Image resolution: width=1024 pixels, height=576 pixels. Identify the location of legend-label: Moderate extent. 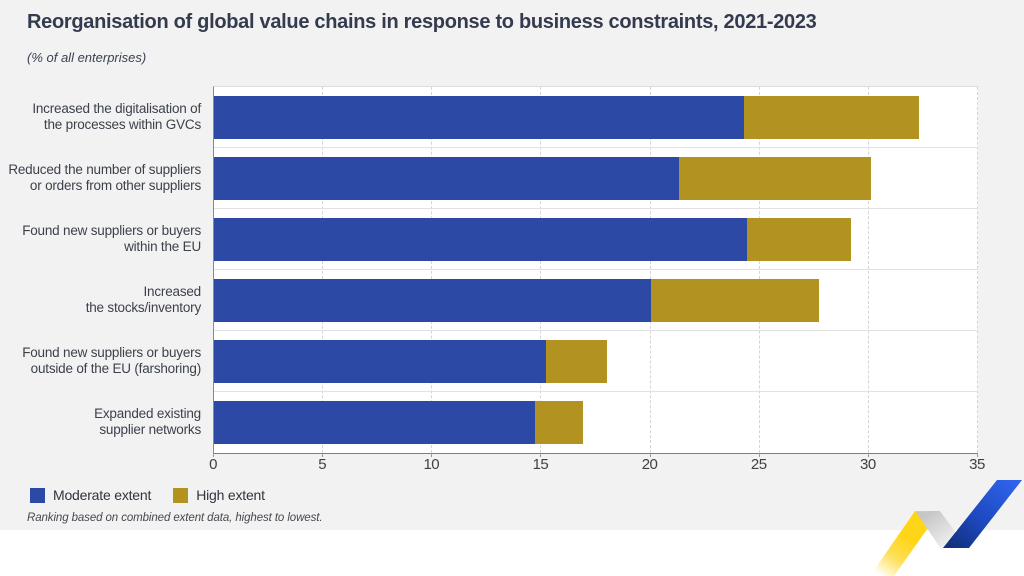
(102, 495).